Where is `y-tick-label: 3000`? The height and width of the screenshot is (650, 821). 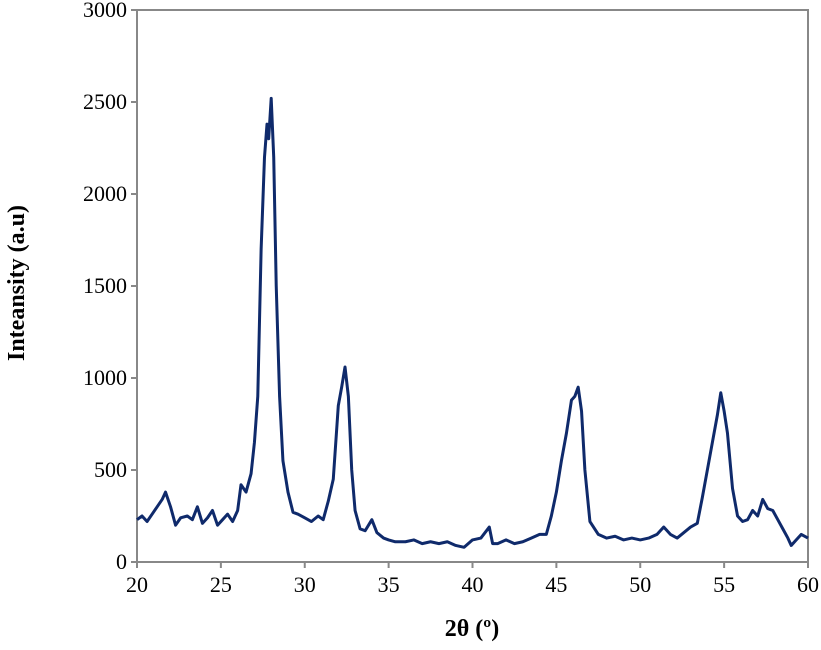 y-tick-label: 3000 is located at coordinates (105, 11).